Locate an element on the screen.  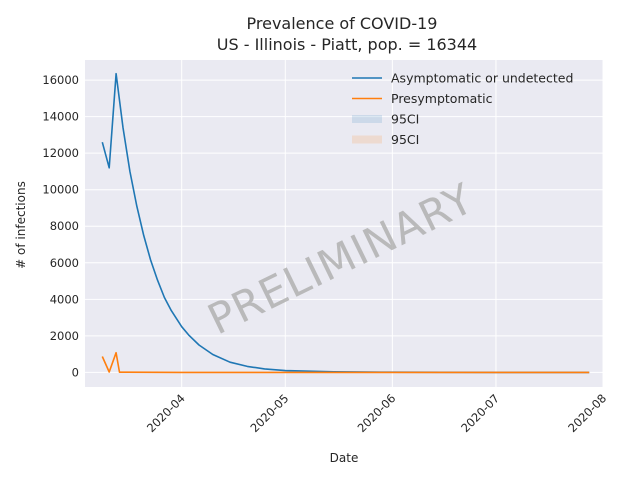
y-tick-label: 4000 is located at coordinates (64, 299).